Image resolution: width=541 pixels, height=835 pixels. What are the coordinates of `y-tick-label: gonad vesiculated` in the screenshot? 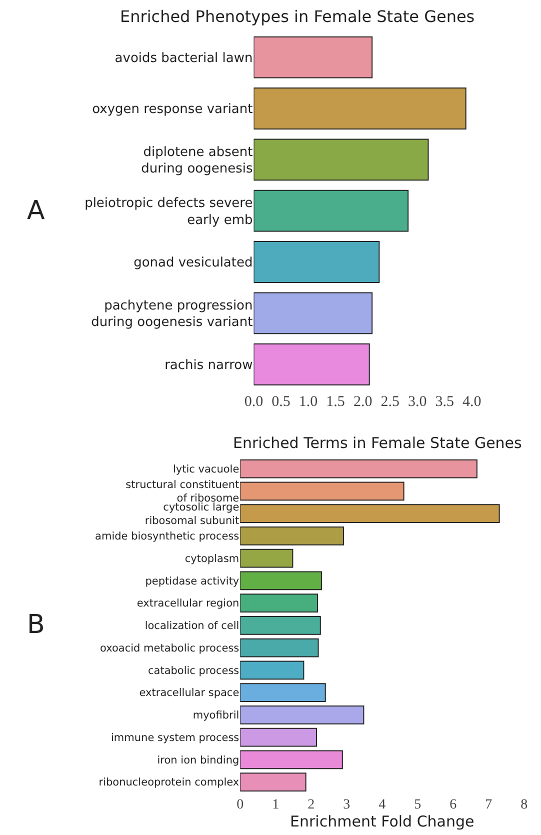 It's located at (193, 263).